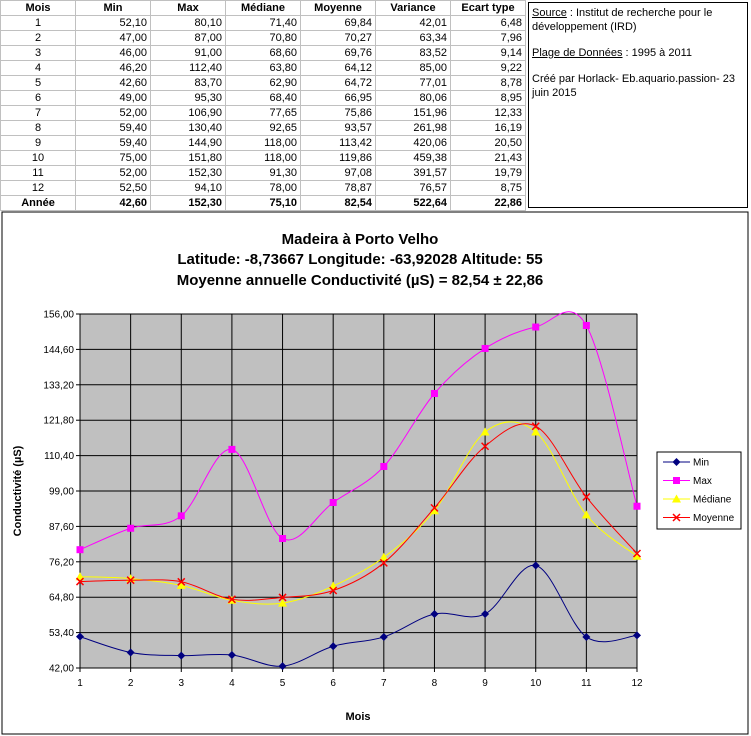 Image resolution: width=751 pixels, height=736 pixels. Describe the element at coordinates (488, 188) in the screenshot. I see `table-cell: 8,75` at that location.